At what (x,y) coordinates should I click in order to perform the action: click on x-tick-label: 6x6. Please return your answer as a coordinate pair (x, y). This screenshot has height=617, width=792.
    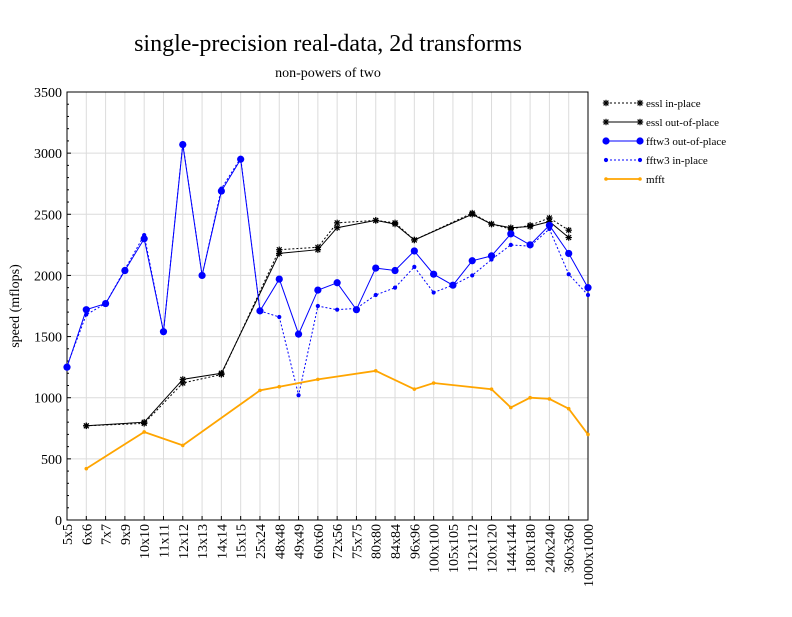
    Looking at the image, I should click on (87, 534).